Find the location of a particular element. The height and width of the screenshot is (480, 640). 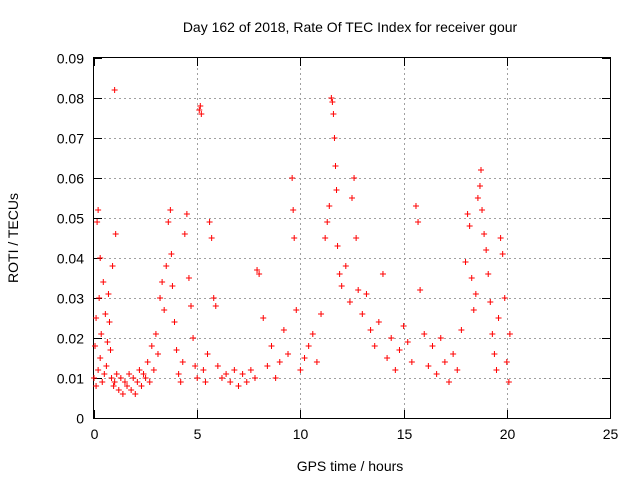

y-tick-label: 0.09 is located at coordinates (70, 59).